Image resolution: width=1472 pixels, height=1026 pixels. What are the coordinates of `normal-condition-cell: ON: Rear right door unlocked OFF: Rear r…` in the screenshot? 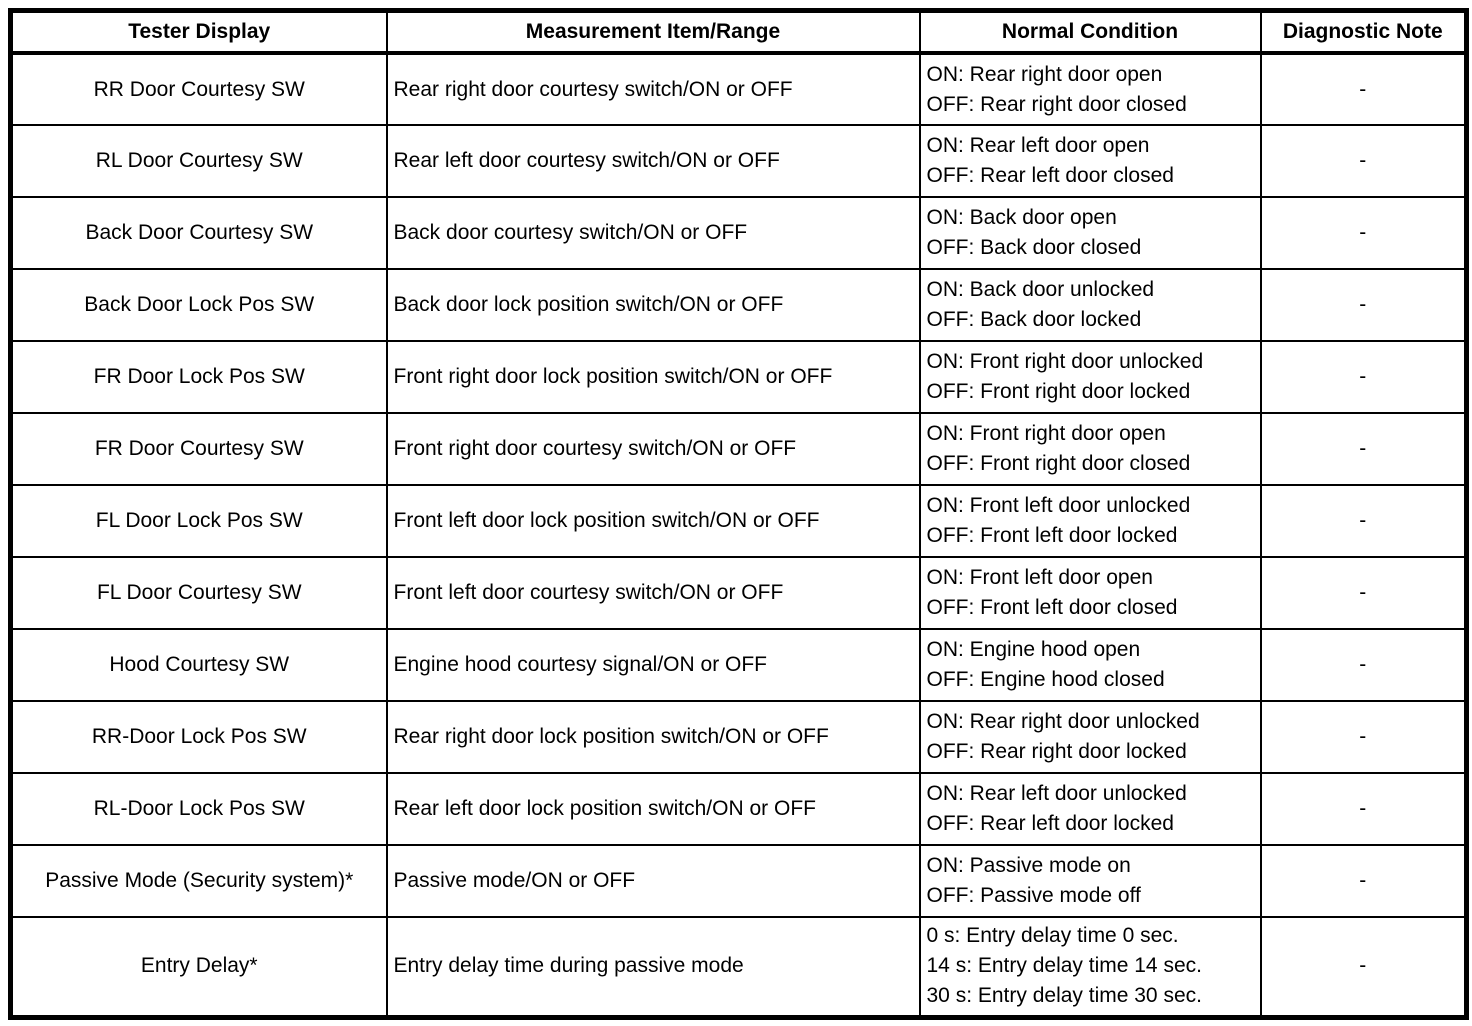 It's located at (1090, 737).